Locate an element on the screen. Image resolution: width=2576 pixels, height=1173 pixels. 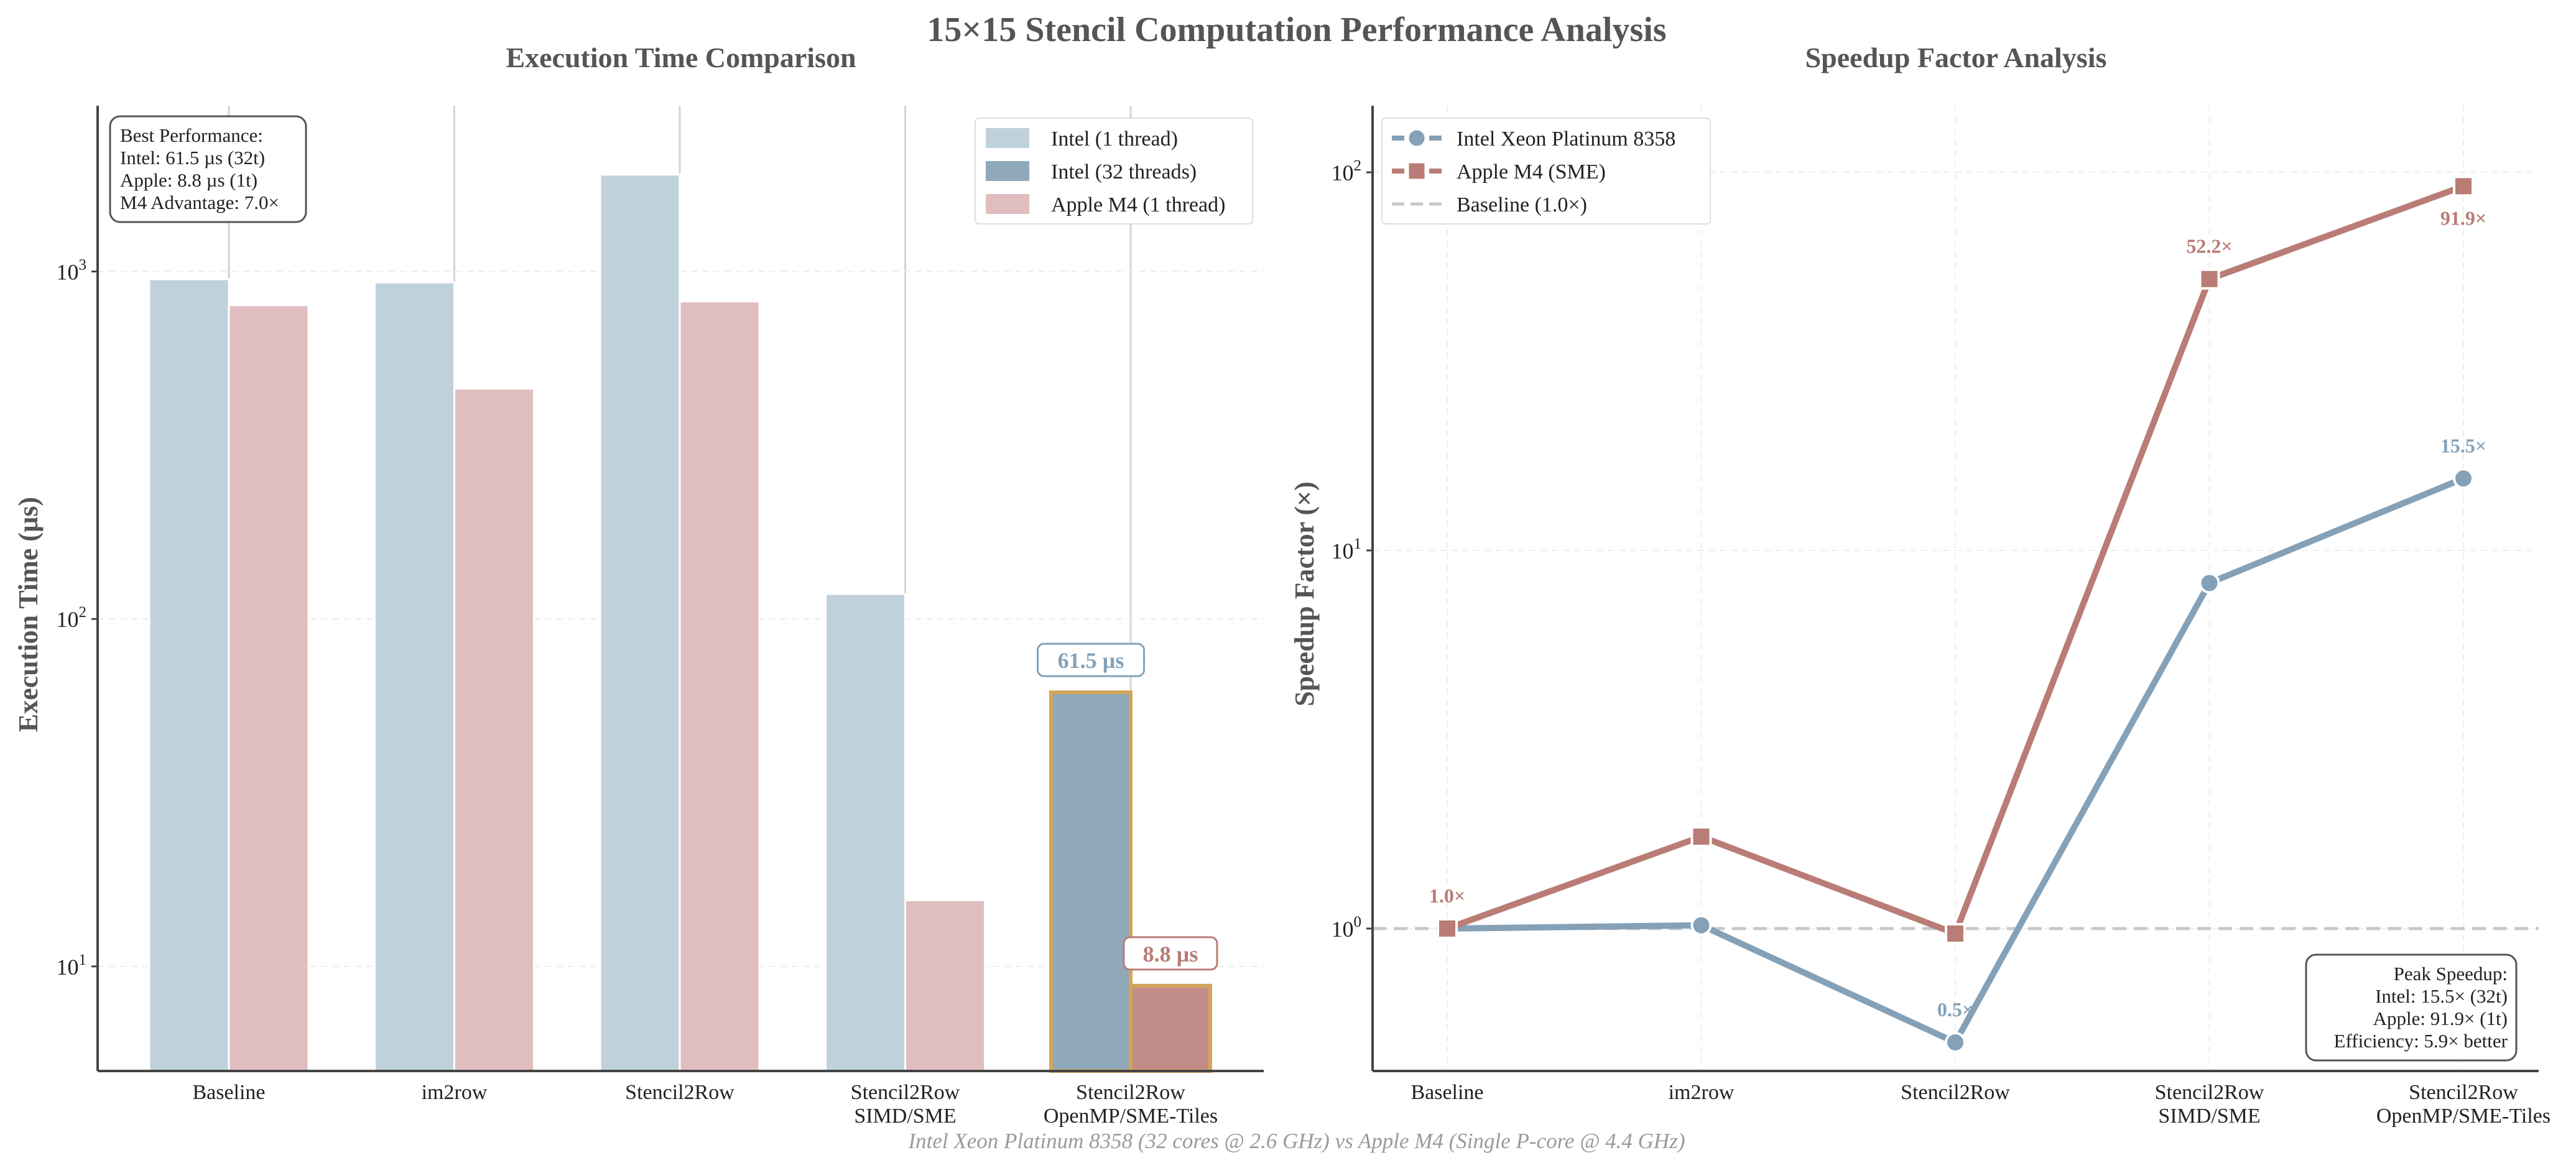
legend-label: Baseline (1.0×) is located at coordinates (1522, 204).